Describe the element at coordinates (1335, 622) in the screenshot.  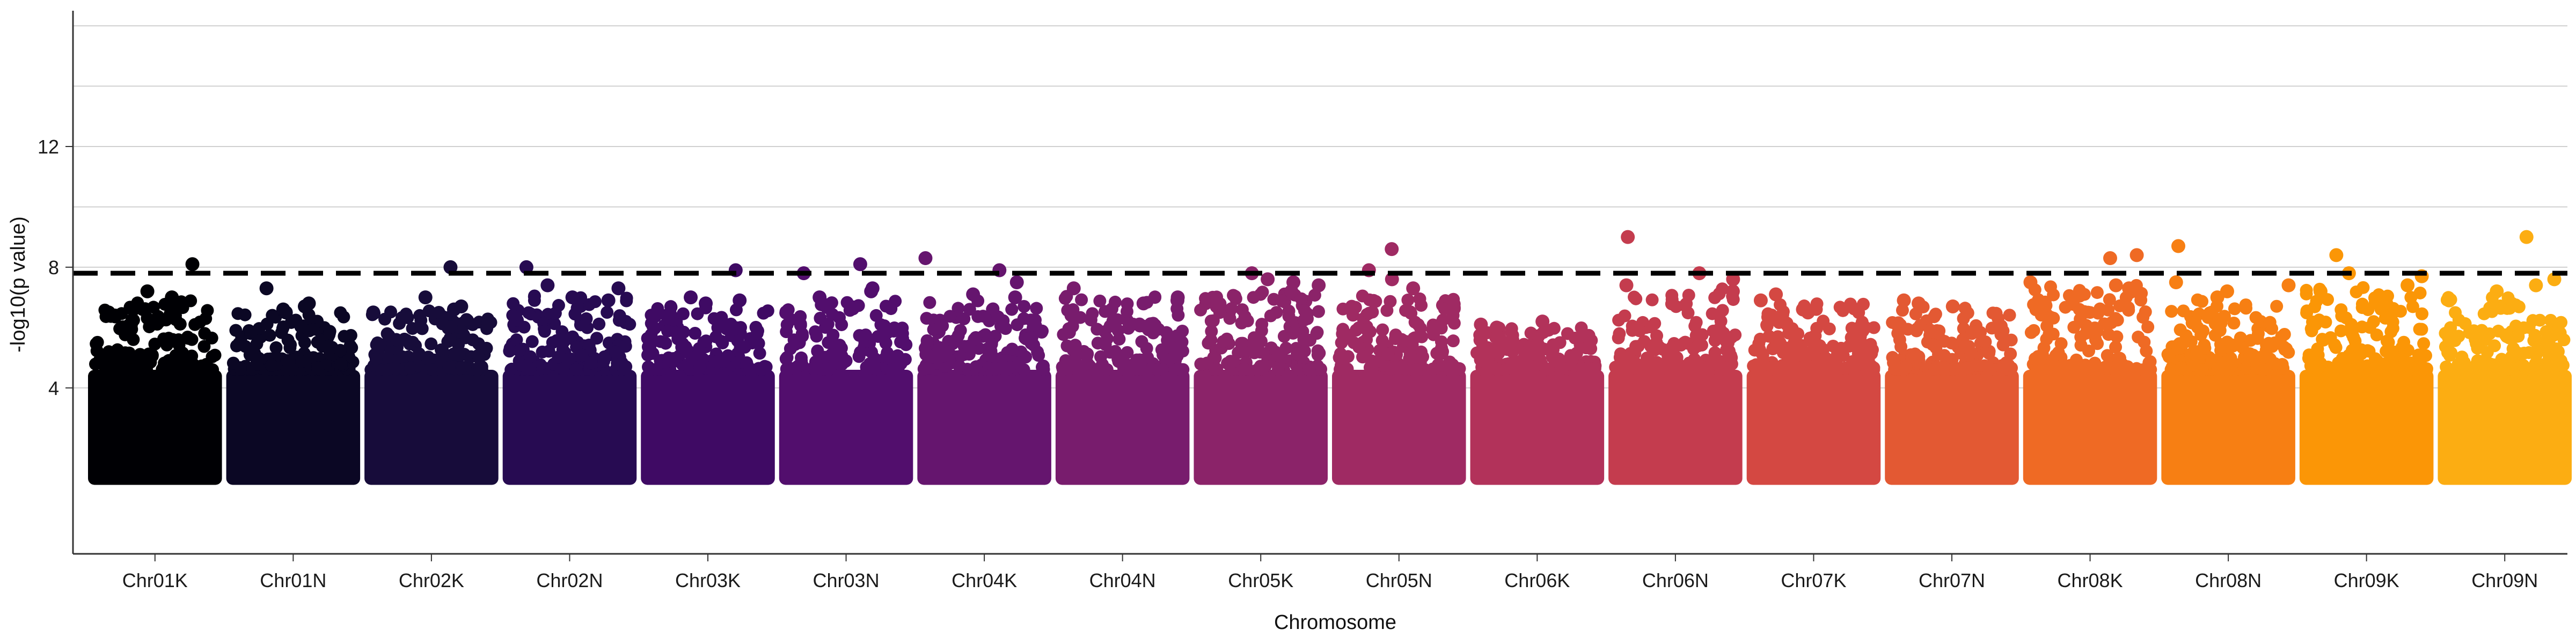
I see `x-axis-title: Chromosome` at that location.